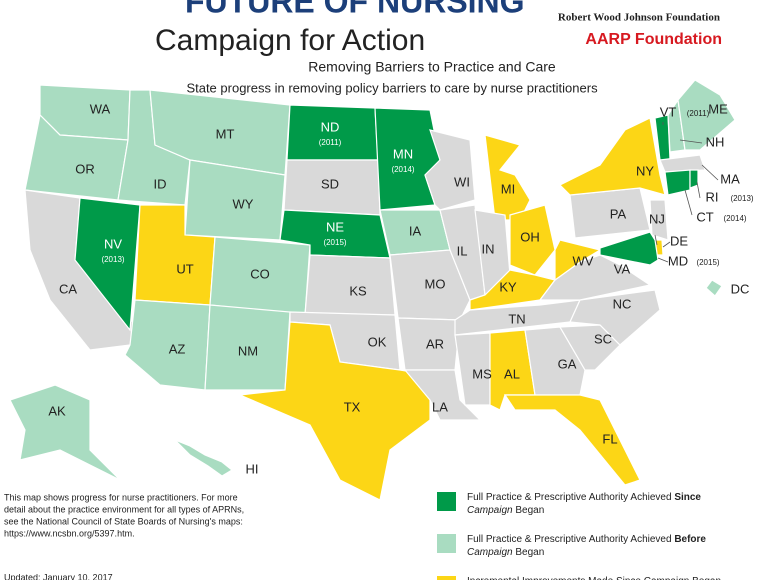 The image size is (765, 580). Describe the element at coordinates (330, 126) in the screenshot. I see `state-label: ND` at that location.